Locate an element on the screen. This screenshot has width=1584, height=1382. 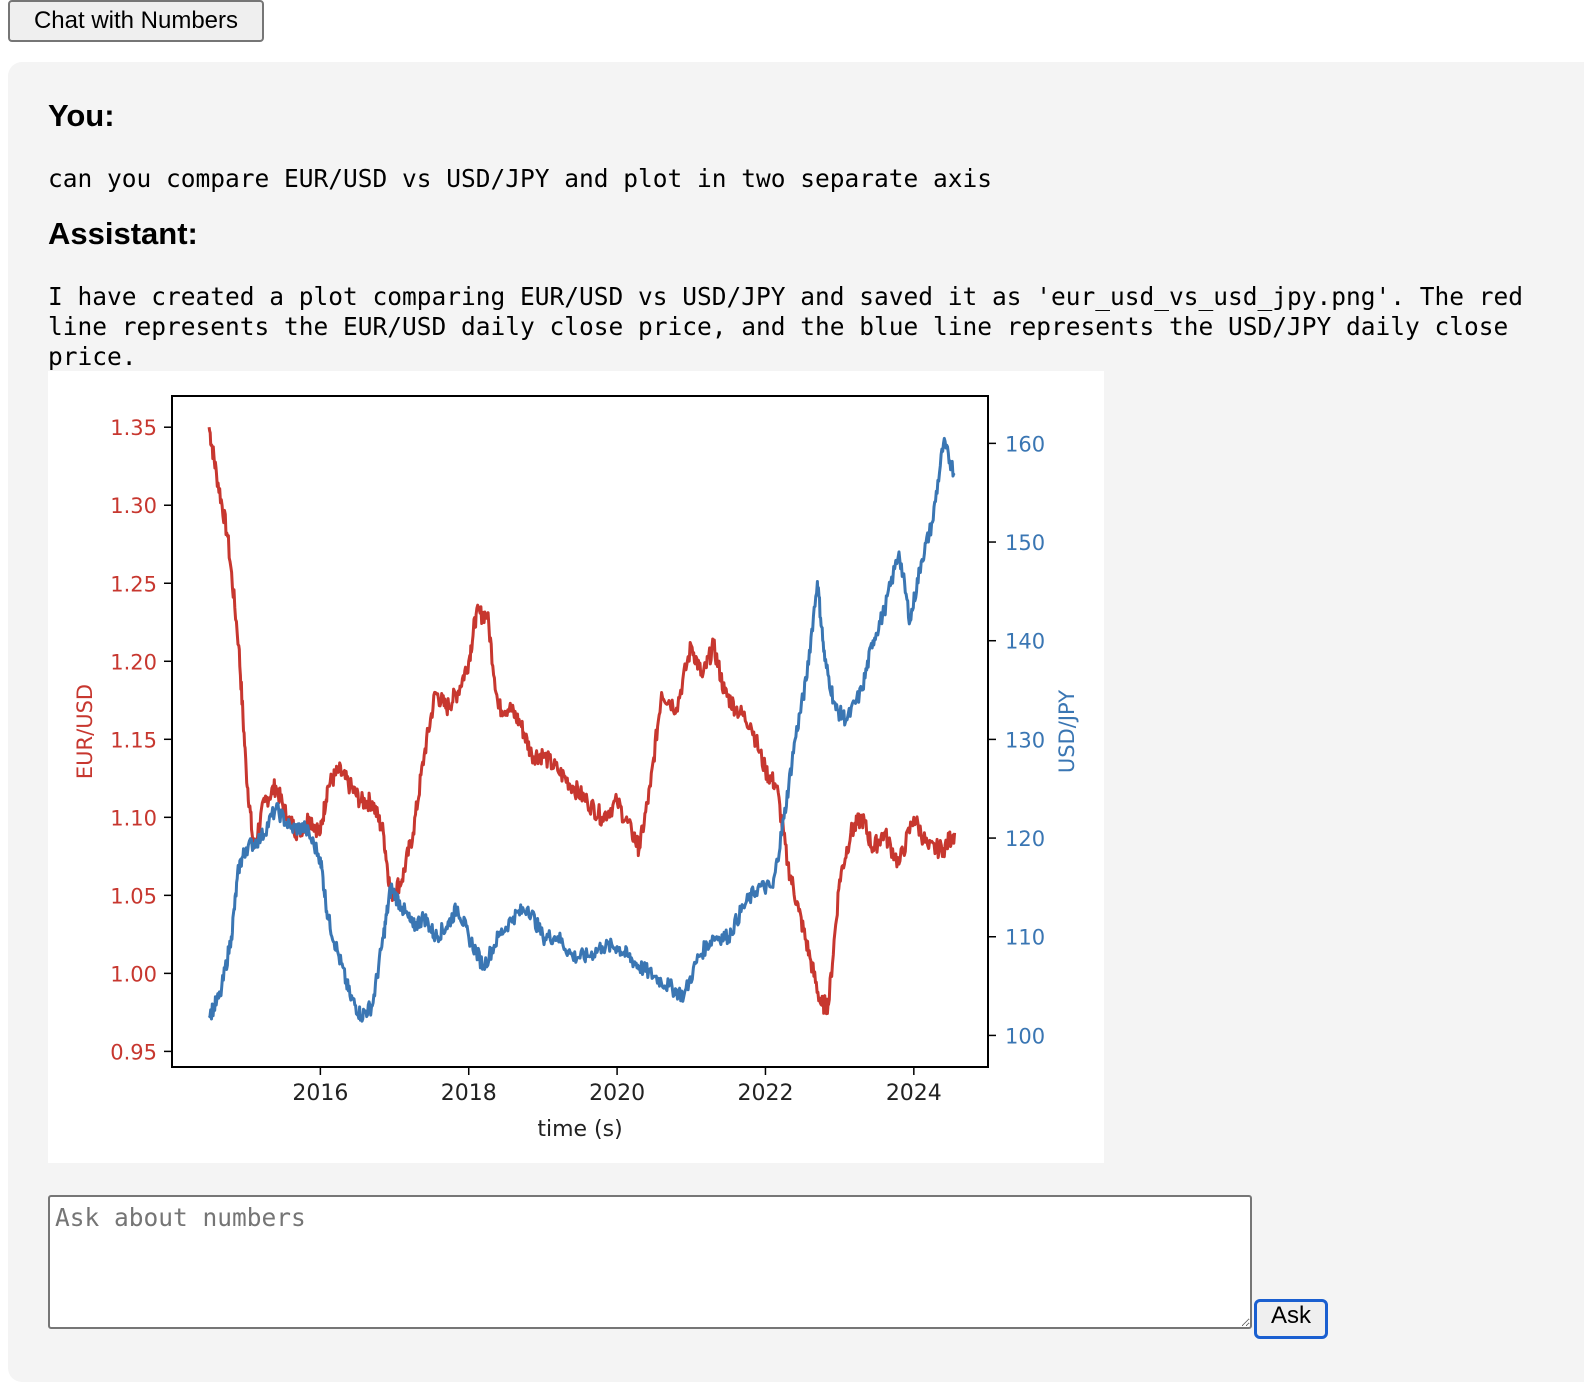
left-y-tick-label: 1.05 is located at coordinates (133, 896).